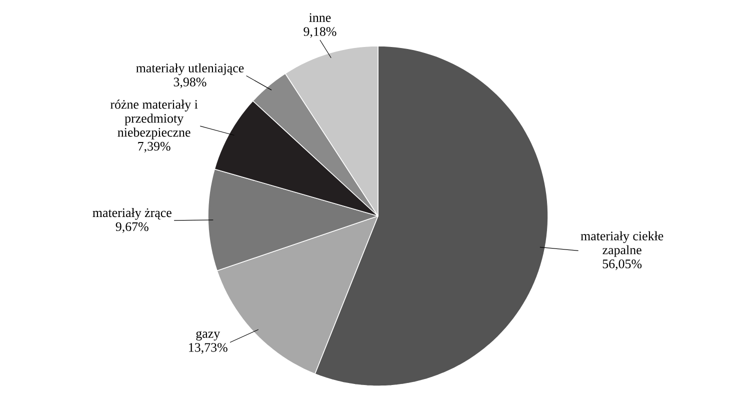  What do you see at coordinates (320, 32) in the screenshot?
I see `data-label: 9,18%` at bounding box center [320, 32].